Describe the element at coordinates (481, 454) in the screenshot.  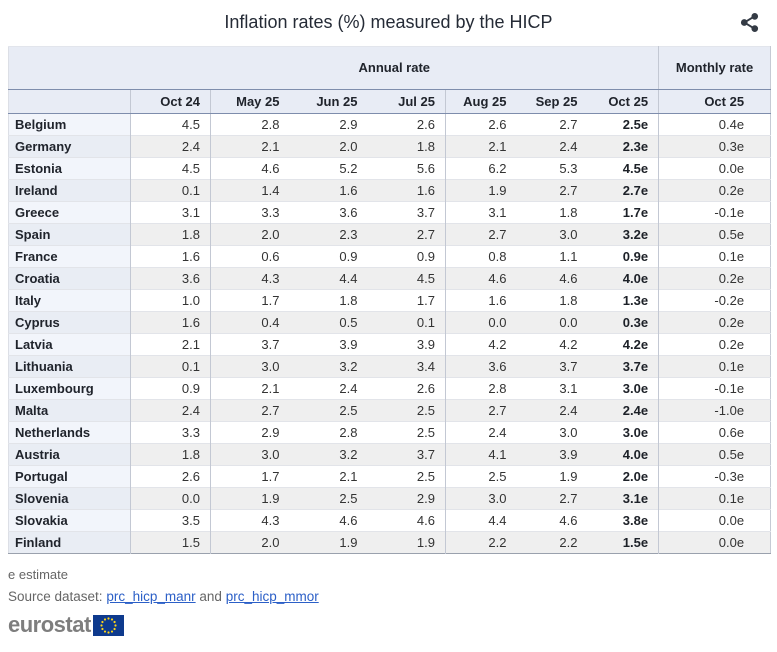
I see `annual-value: 4.1` at that location.